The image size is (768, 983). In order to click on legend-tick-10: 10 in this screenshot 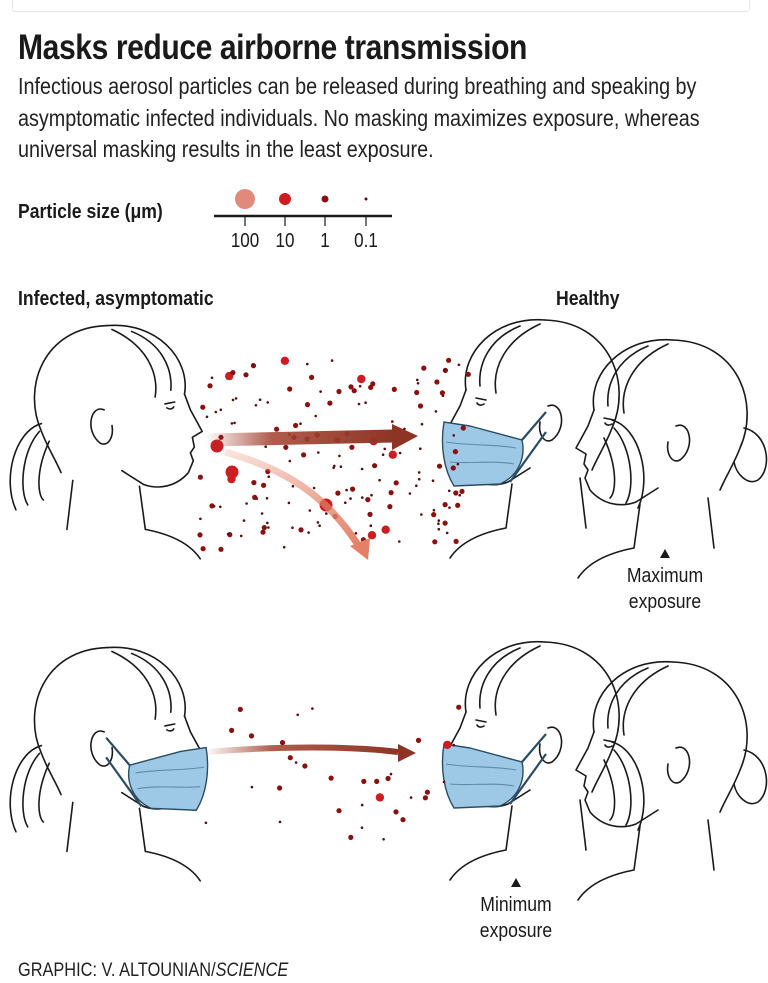, I will do `click(285, 241)`.